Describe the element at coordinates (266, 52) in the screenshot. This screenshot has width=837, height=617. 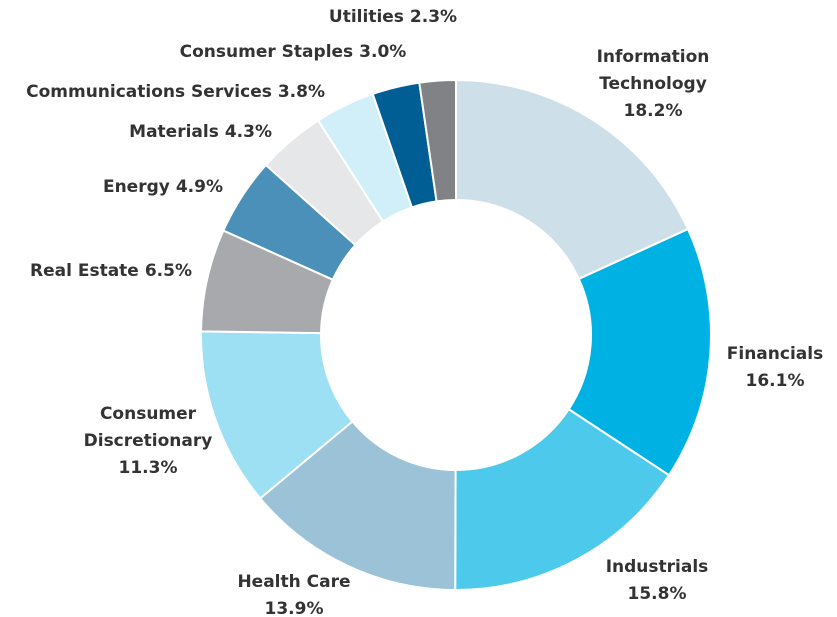
I see `category-label: Consumer Staples` at that location.